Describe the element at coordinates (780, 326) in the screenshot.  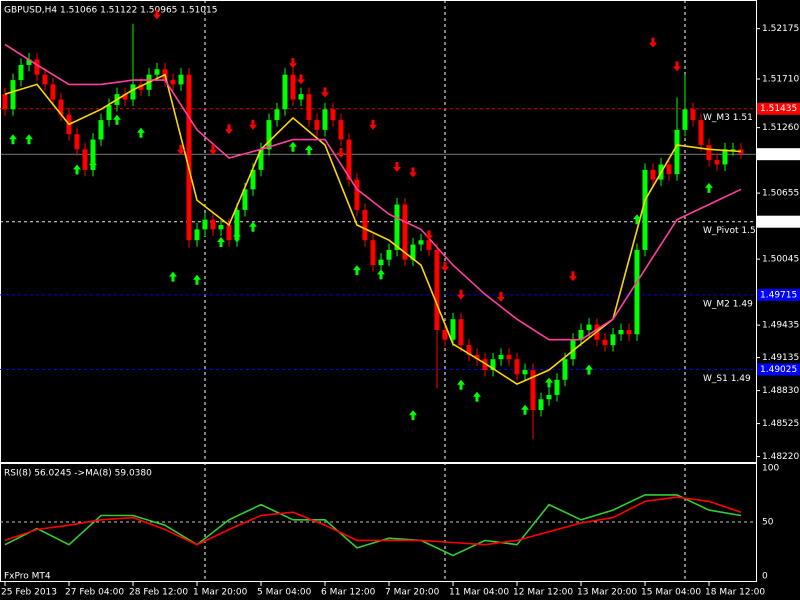
I see `y-tick-label: 1.49435` at that location.